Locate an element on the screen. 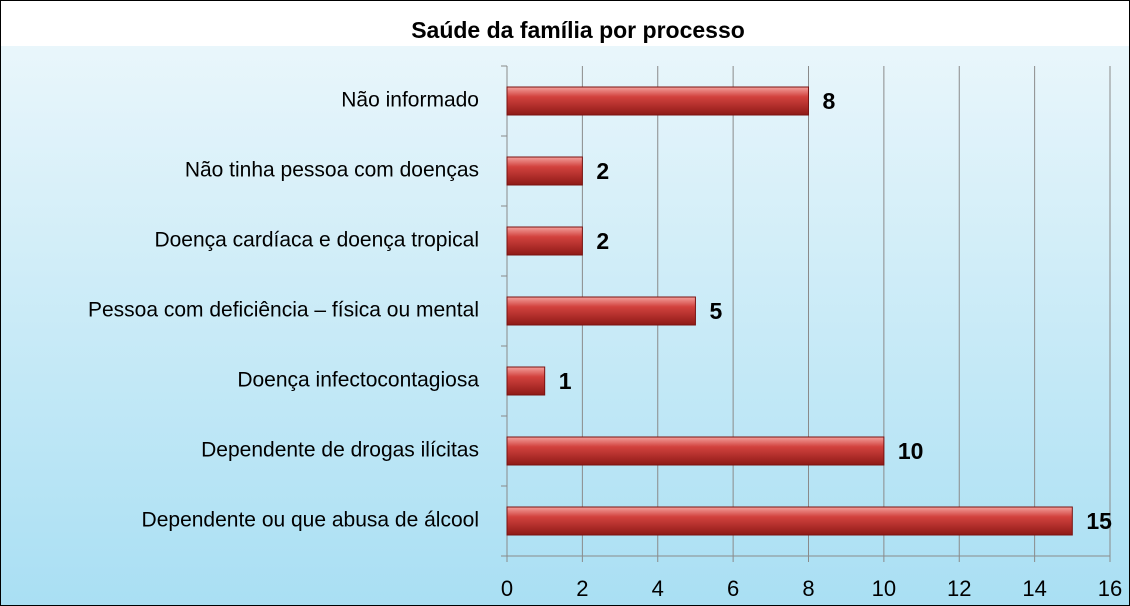 Image resolution: width=1130 pixels, height=606 pixels. x-tick-label: 10 is located at coordinates (884, 588).